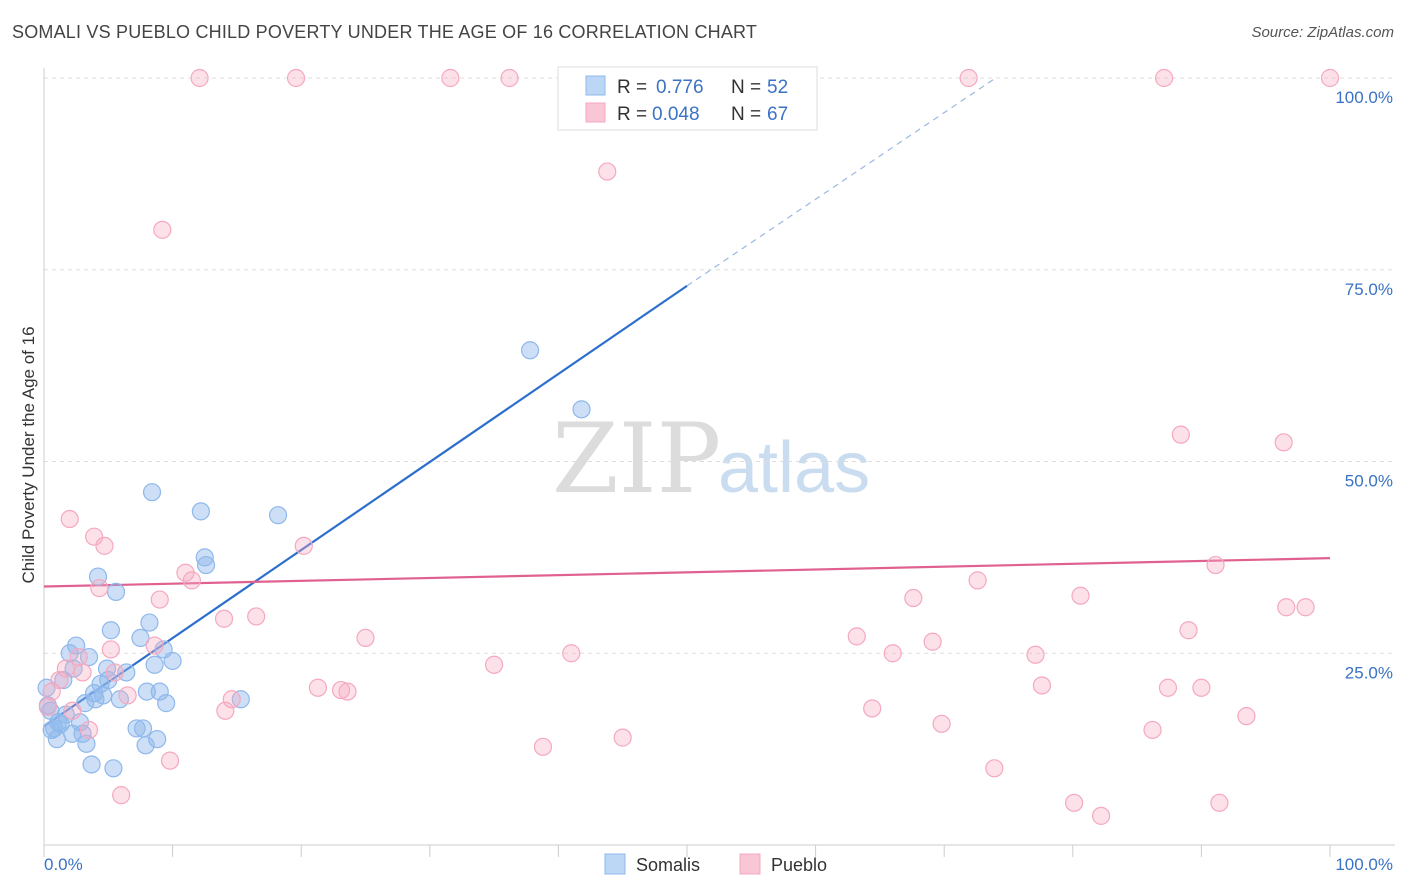  I want to click on source-credit: Source: ZipAtlas.com, so click(1322, 32).